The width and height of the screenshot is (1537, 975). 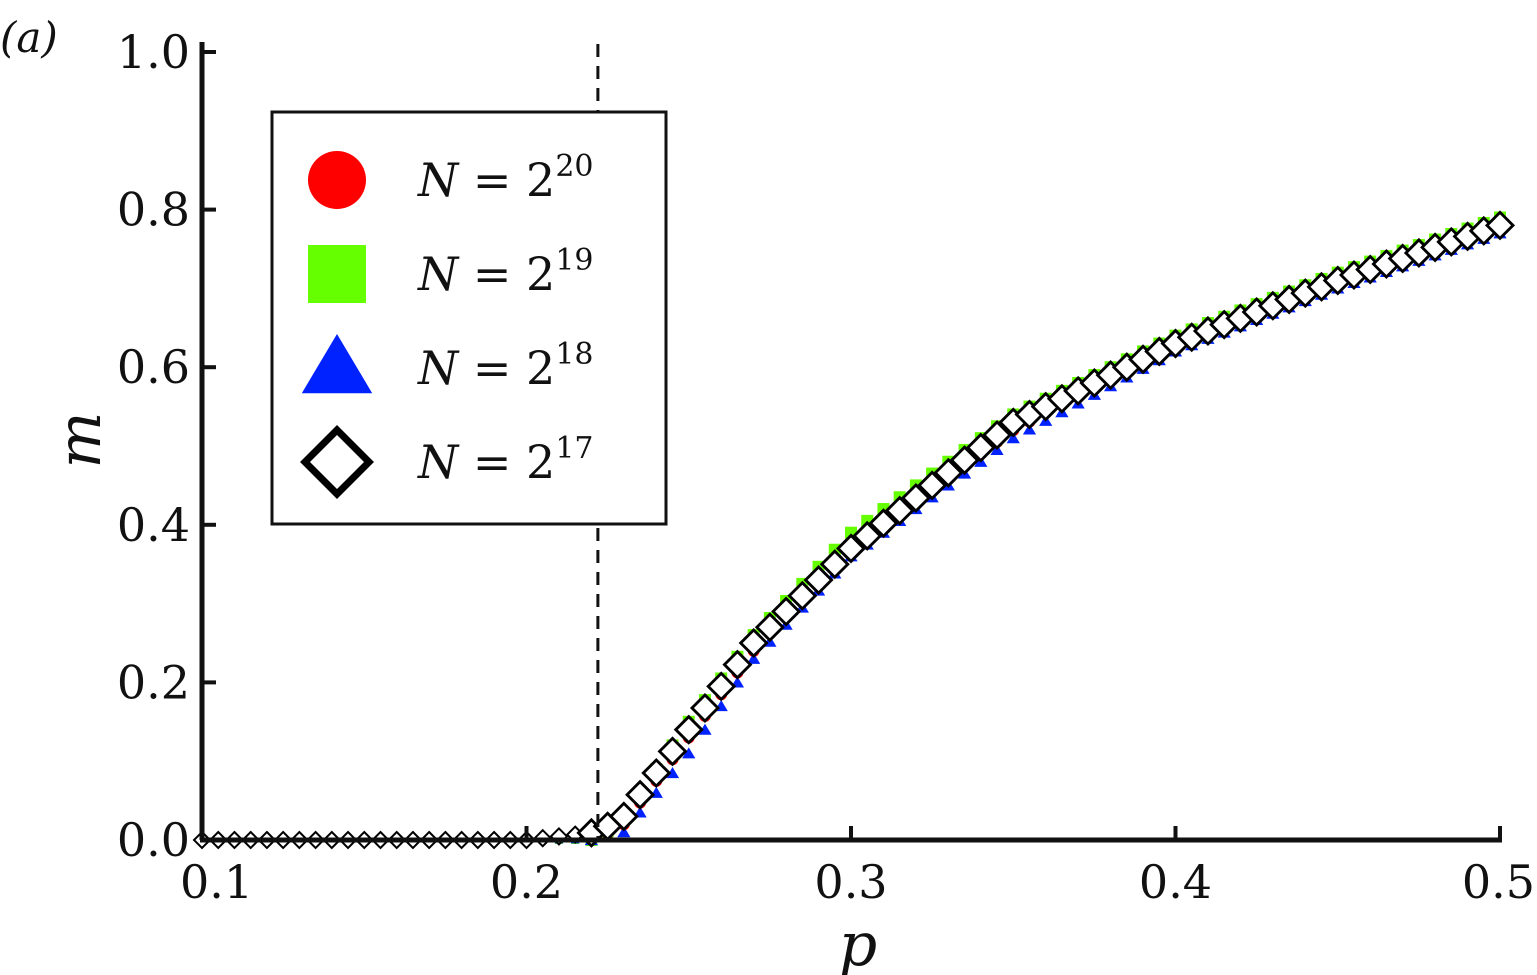 I want to click on panel-label: (a), so click(x=29, y=37).